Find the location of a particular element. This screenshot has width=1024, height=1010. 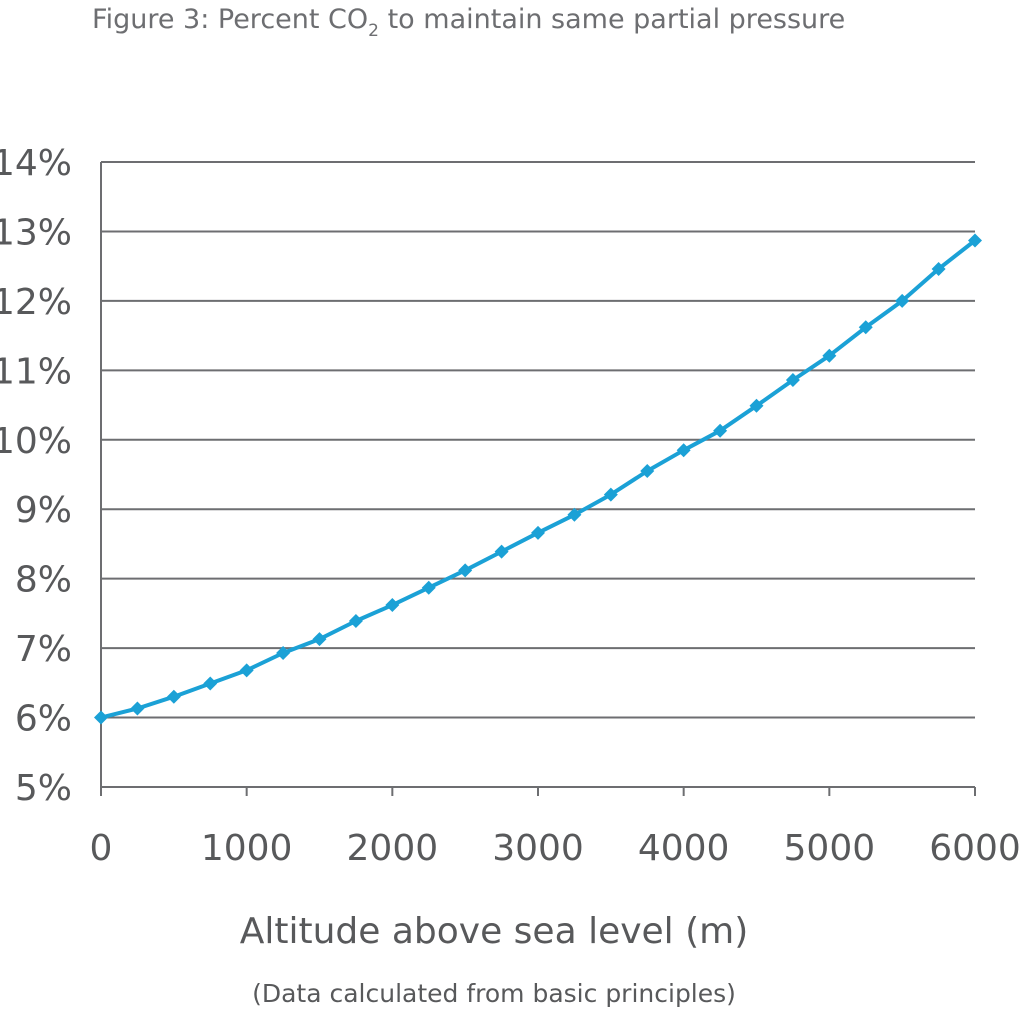

chart-title-suffix: to maintain same partial pressure is located at coordinates (612, 19).